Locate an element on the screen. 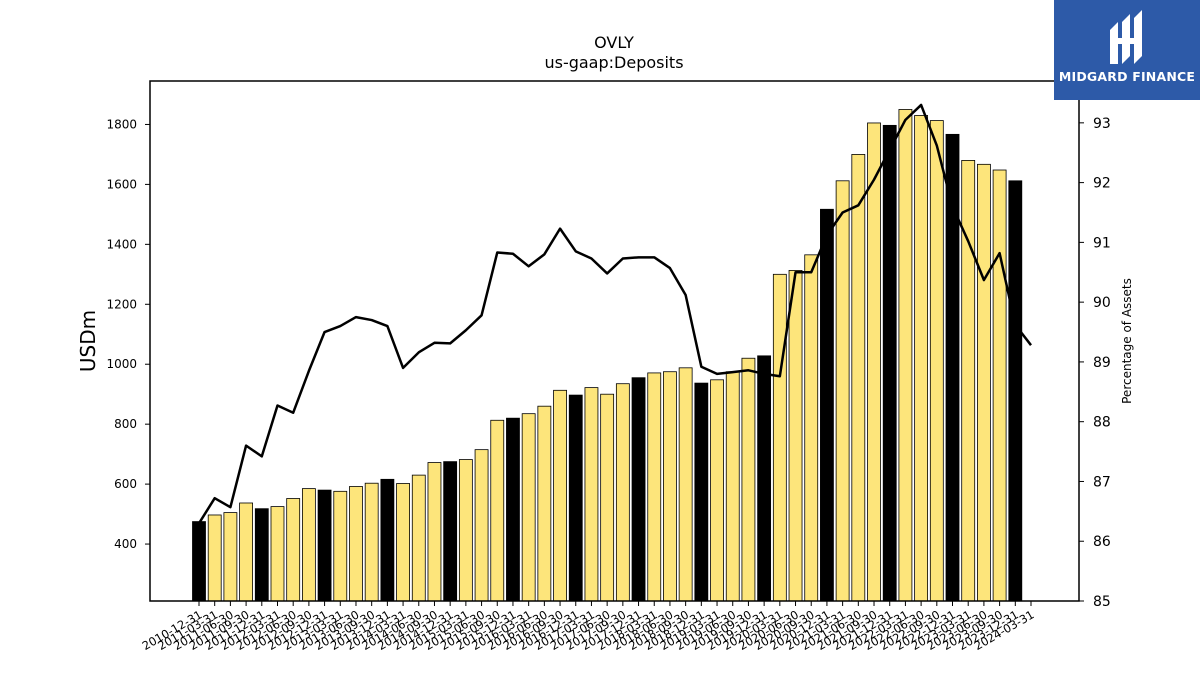 This screenshot has height=675, width=1200. y2-tick-label: 91 is located at coordinates (1102, 243).